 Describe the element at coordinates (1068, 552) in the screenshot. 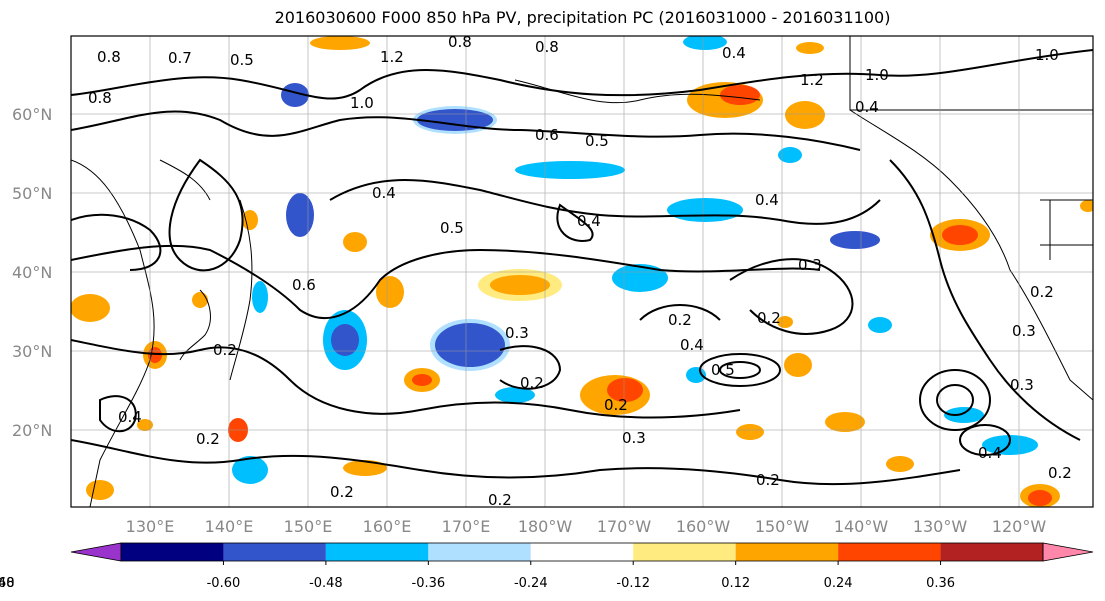

I see `colorbar-max-arrow` at that location.